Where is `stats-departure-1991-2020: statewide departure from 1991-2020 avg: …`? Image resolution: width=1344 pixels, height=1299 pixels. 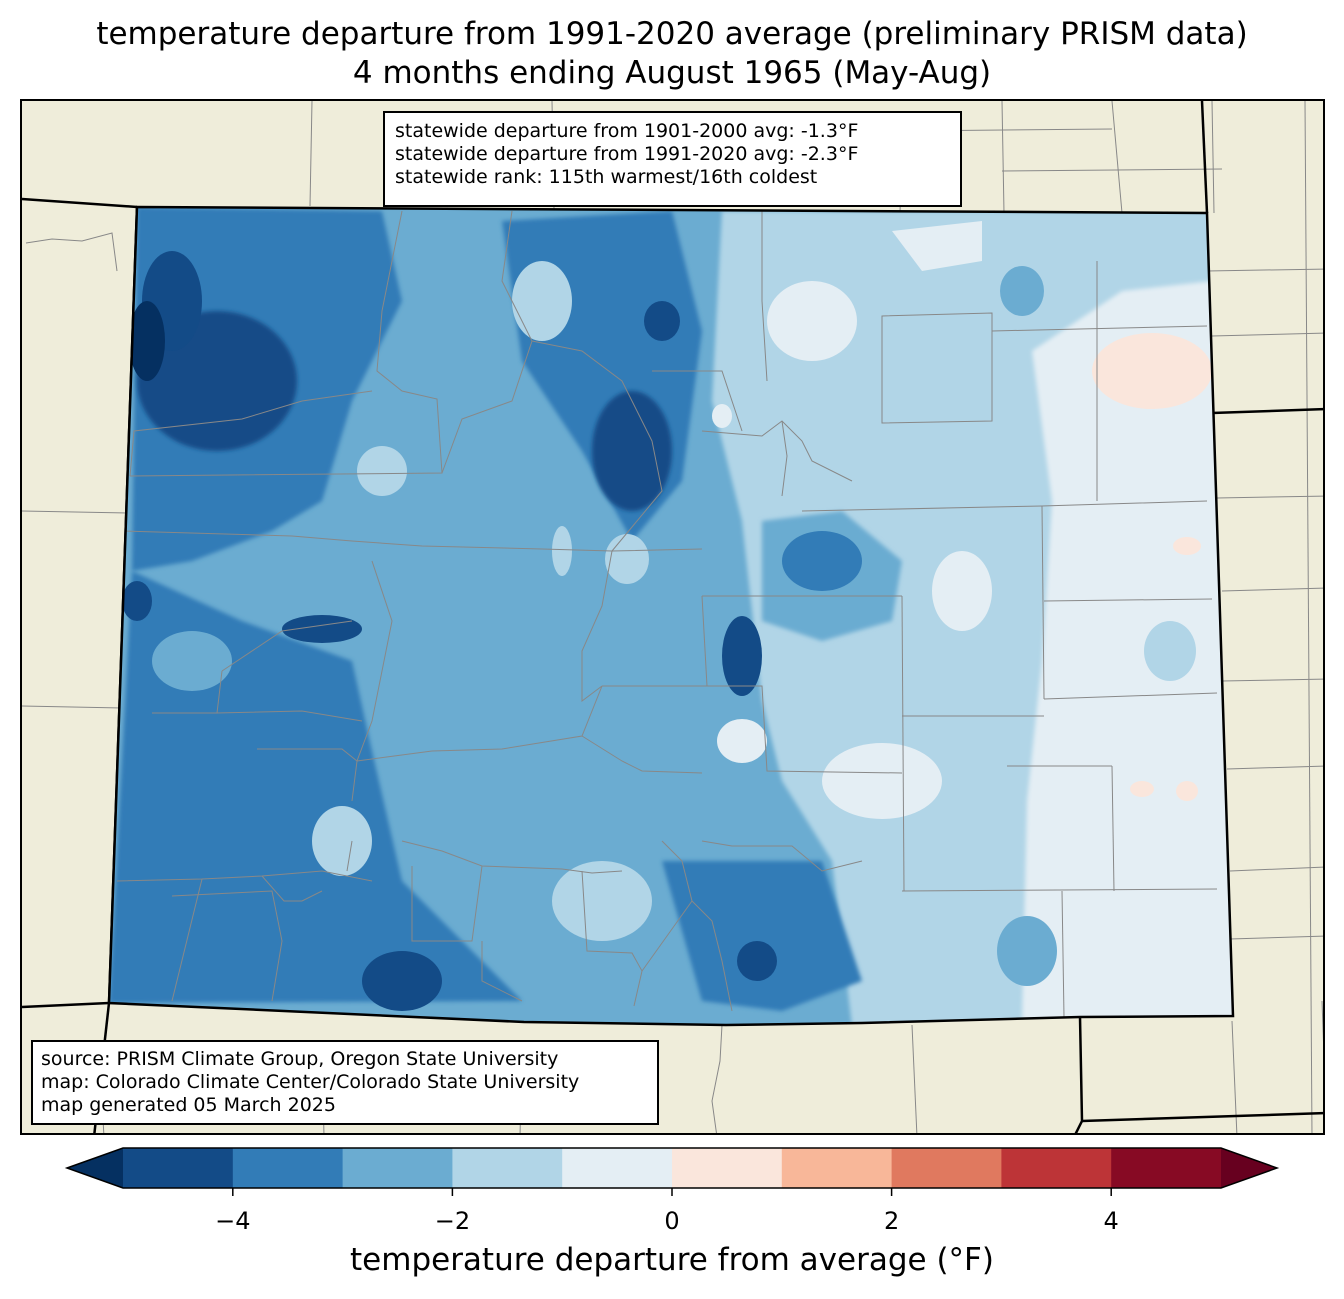
stats-departure-1991-2020: statewide departure from 1991-2020 avg: … is located at coordinates (627, 154).